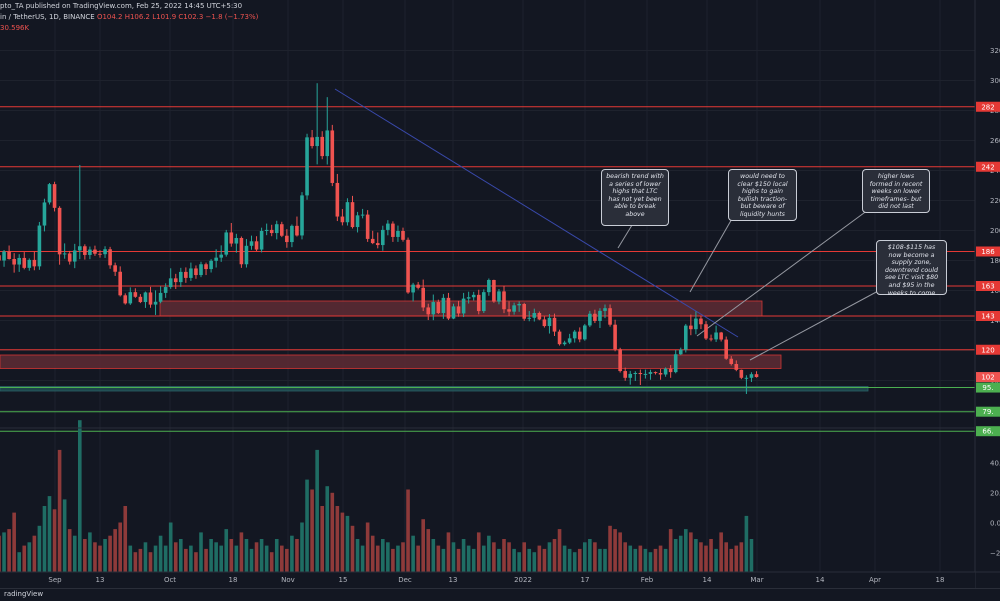 Image resolution: width=1000 pixels, height=601 pixels. What do you see at coordinates (987, 350) in the screenshot?
I see `level-label: 120` at bounding box center [987, 350].